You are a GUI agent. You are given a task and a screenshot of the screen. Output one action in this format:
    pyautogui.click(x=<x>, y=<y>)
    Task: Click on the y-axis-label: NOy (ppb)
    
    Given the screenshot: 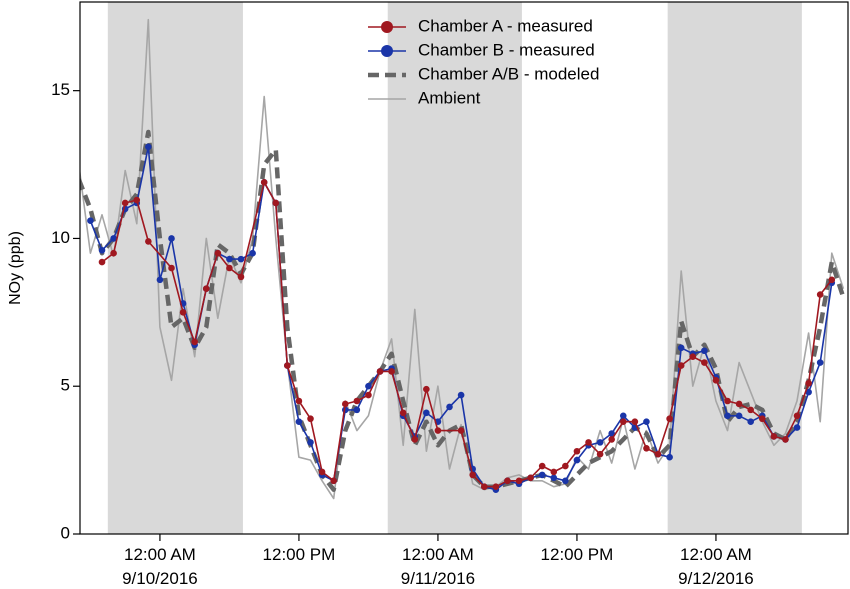 What is the action you would take?
    pyautogui.click(x=15, y=268)
    